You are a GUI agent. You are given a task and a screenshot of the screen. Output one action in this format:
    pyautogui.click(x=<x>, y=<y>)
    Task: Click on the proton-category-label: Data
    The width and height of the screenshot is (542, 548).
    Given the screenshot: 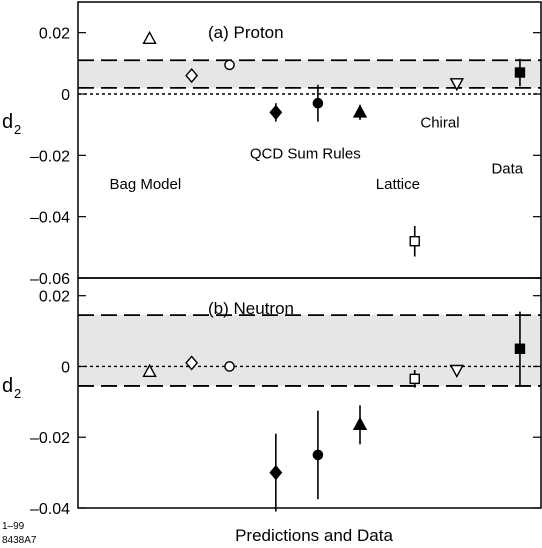 What is the action you would take?
    pyautogui.click(x=507, y=169)
    